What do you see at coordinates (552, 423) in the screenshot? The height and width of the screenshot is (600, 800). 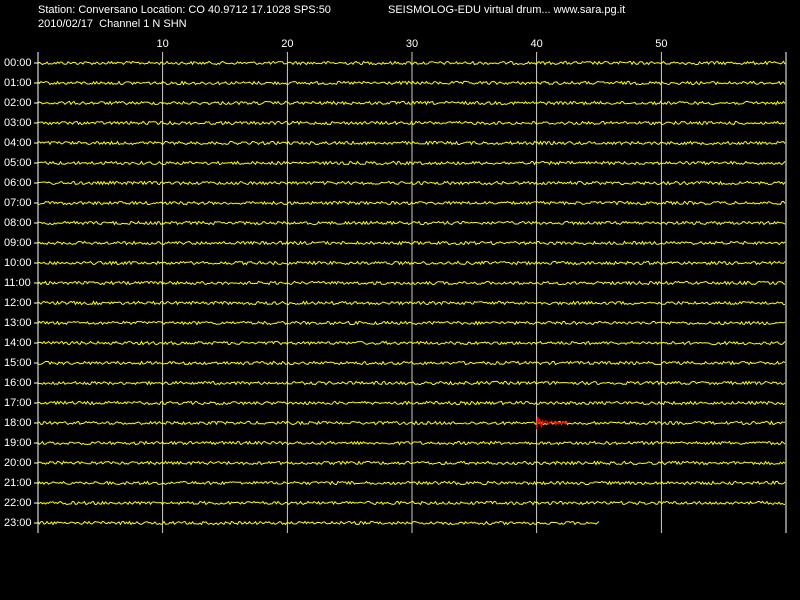 I see `event-trace` at bounding box center [552, 423].